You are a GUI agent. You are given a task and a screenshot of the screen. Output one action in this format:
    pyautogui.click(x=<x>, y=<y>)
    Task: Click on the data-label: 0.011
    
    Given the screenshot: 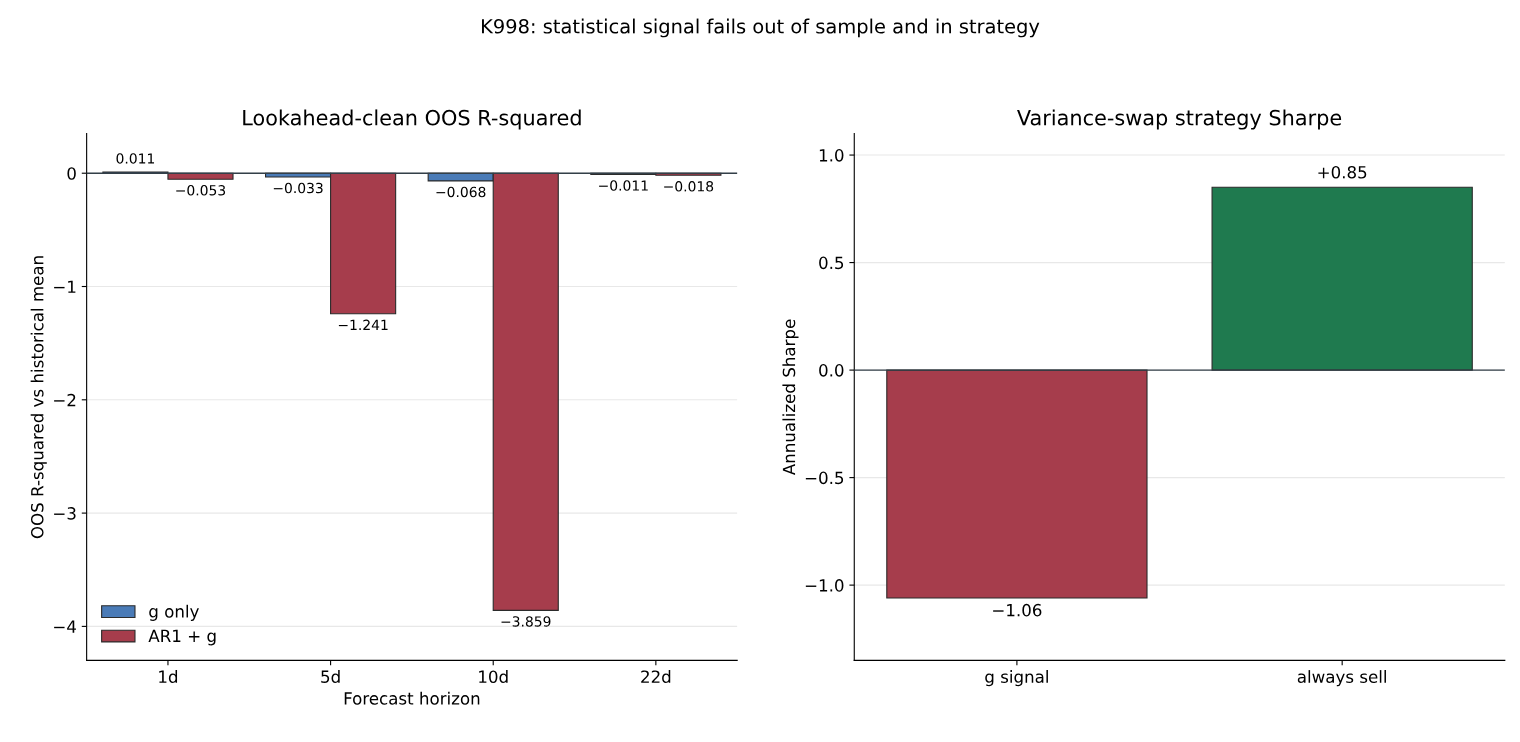 What is the action you would take?
    pyautogui.click(x=135, y=158)
    